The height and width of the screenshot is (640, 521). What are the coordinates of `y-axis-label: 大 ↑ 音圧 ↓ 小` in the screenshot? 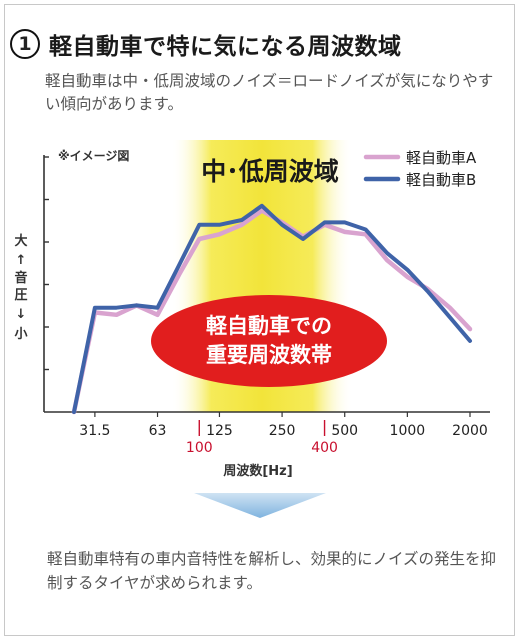 It's located at (20, 287).